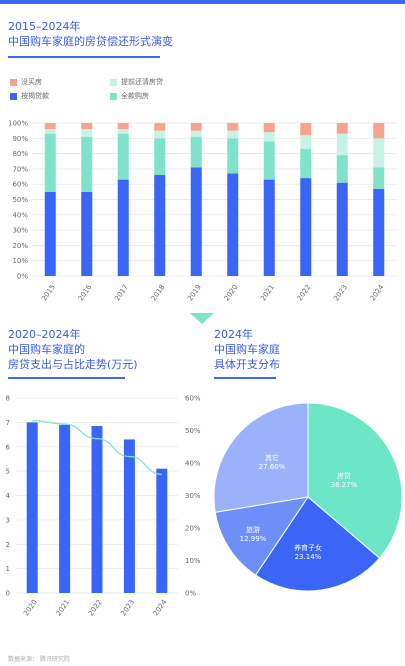  What do you see at coordinates (46, 349) in the screenshot?
I see `chart2-title-line2: 中国购车家庭的` at bounding box center [46, 349].